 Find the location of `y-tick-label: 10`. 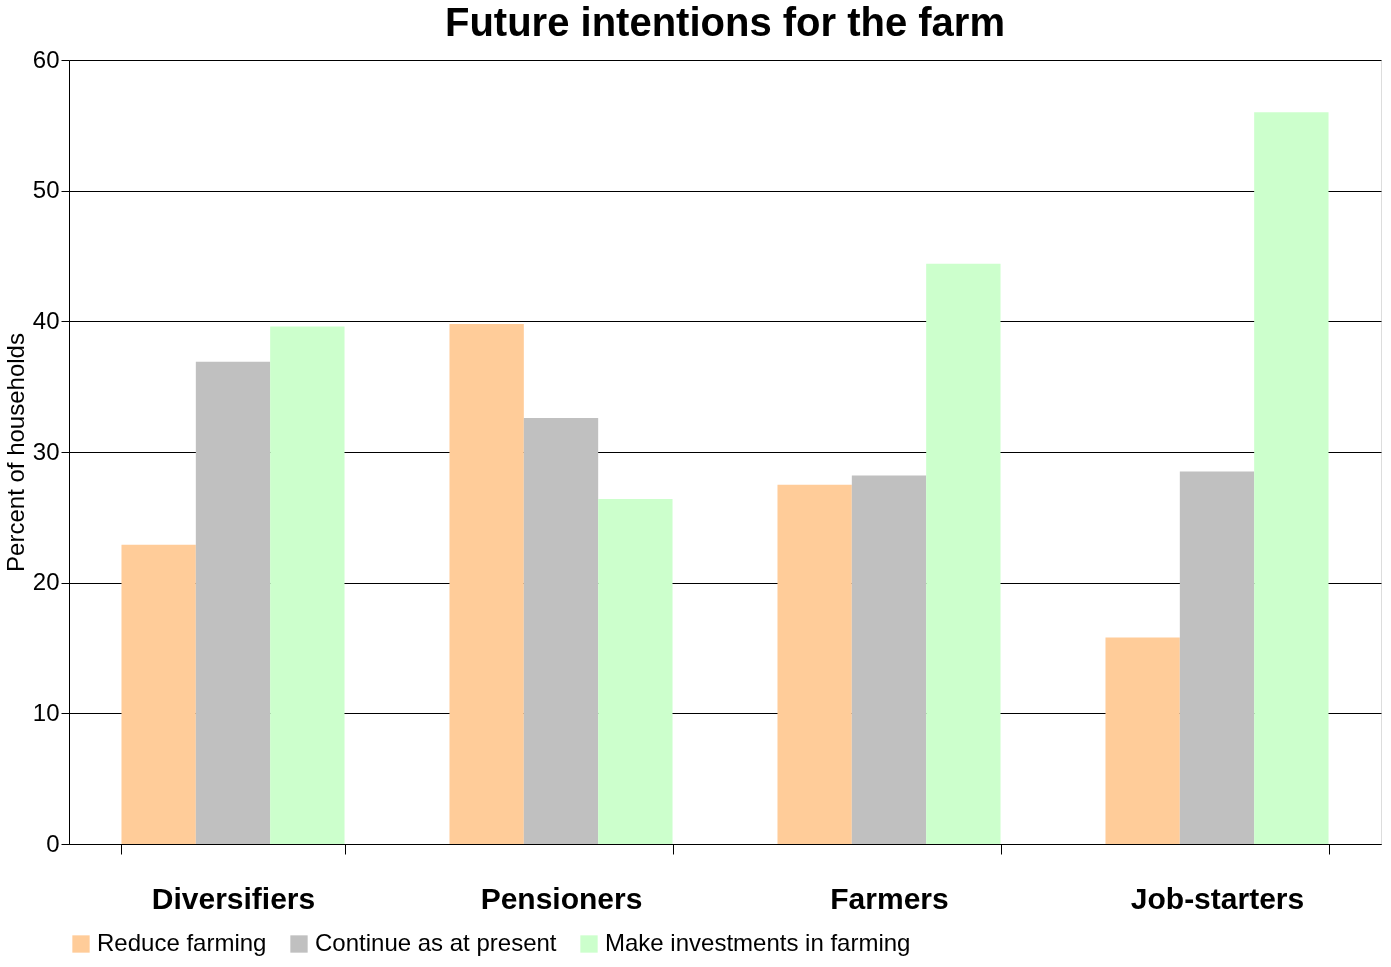

y-tick-label: 10 is located at coordinates (46, 712).